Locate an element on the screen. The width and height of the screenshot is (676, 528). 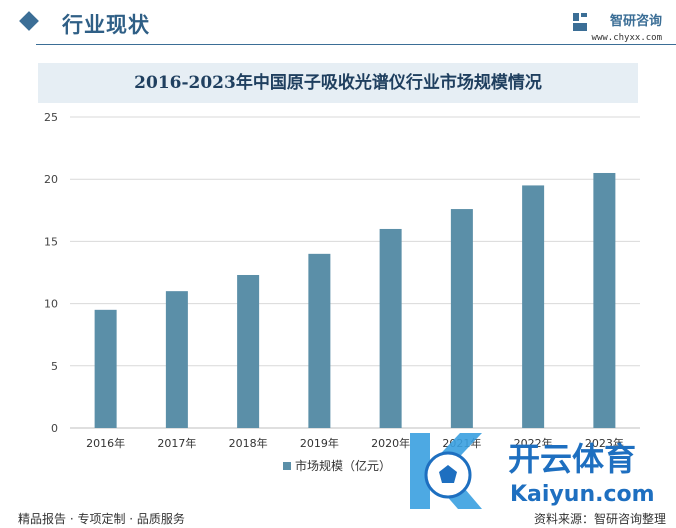
chart-title: 2016-2023年中国原子吸收光谱仪行业市场规模情况 is located at coordinates (338, 83).